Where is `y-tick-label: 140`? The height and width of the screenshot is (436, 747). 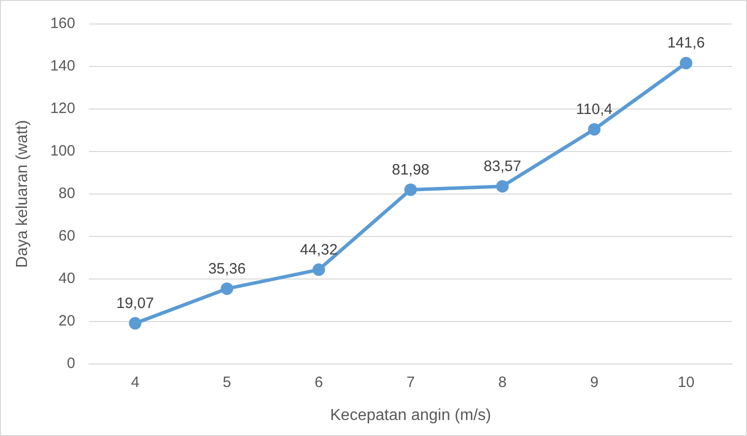
y-tick-label: 140 is located at coordinates (63, 66).